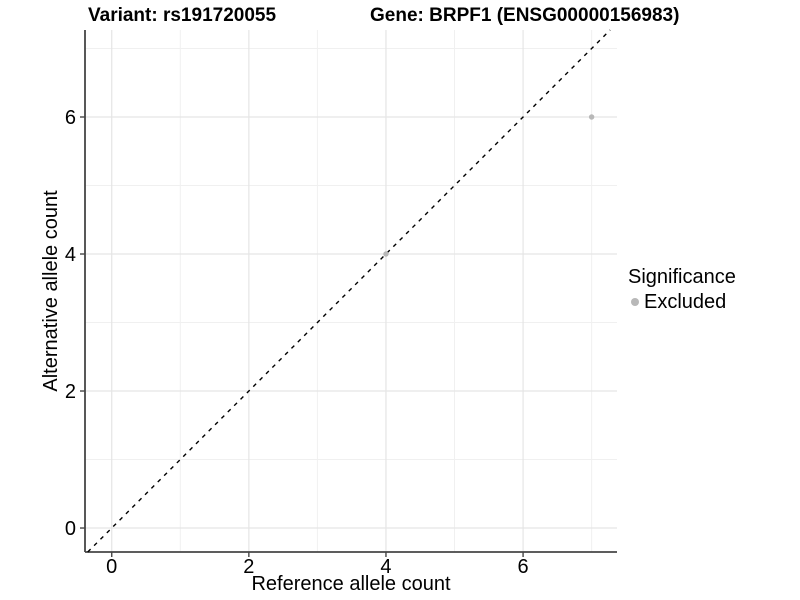 The height and width of the screenshot is (600, 800). Describe the element at coordinates (70, 392) in the screenshot. I see `y-tick-label: 2` at that location.